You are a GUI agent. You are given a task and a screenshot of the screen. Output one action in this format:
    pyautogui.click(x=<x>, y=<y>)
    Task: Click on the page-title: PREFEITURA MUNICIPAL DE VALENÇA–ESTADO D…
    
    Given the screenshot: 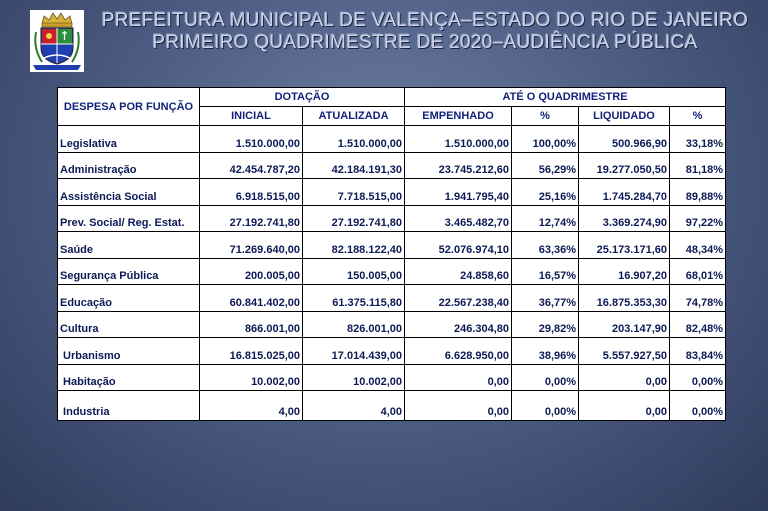 What is the action you would take?
    pyautogui.click(x=425, y=32)
    